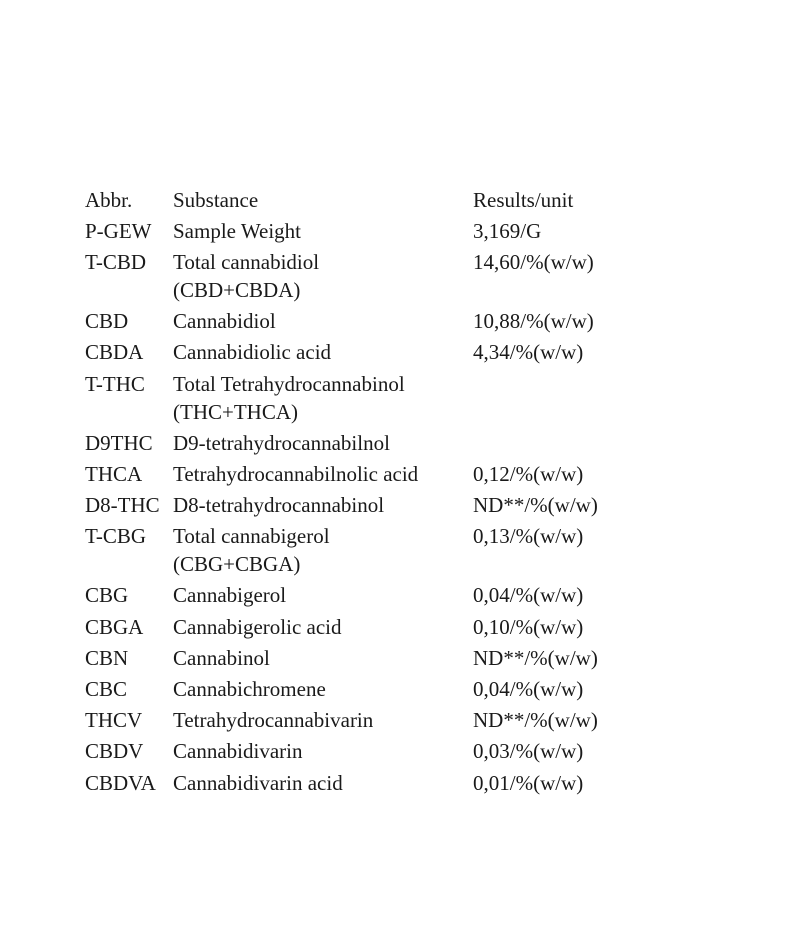  What do you see at coordinates (114, 352) in the screenshot?
I see `abbr-cell: CBDA` at bounding box center [114, 352].